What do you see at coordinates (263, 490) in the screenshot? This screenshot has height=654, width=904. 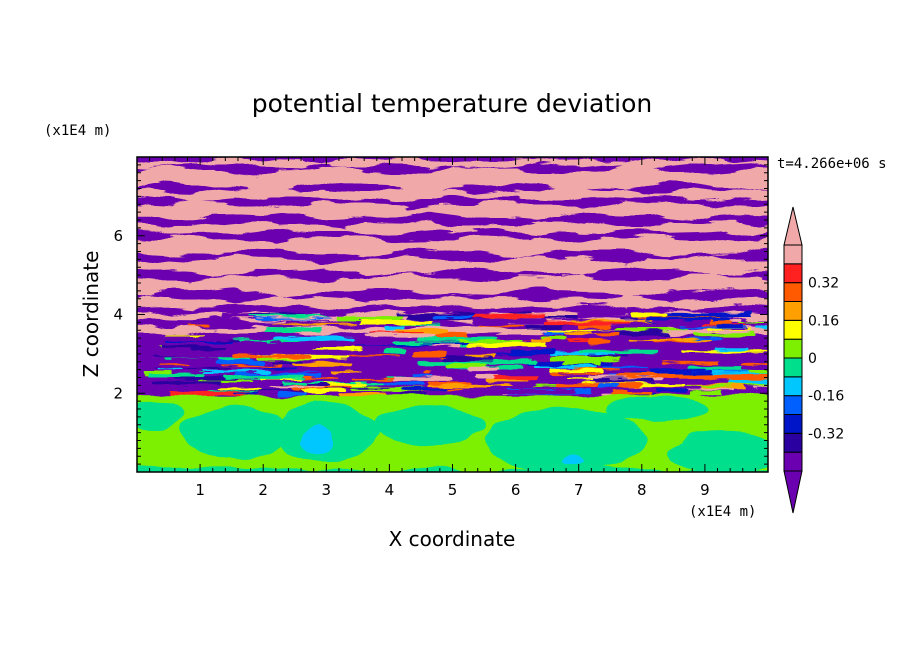 I see `x-tick-label: 2` at bounding box center [263, 490].